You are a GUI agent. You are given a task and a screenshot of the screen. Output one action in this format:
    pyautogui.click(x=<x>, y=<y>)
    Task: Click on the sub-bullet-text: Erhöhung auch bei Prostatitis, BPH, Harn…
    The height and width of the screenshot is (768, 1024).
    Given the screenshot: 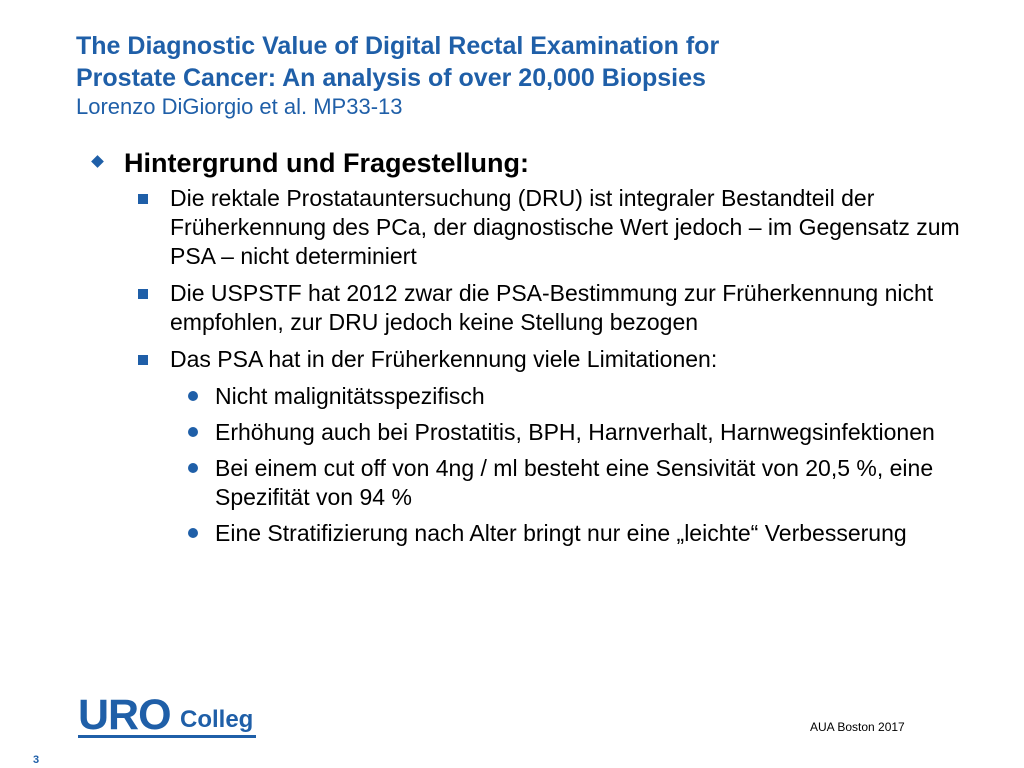 What is the action you would take?
    pyautogui.click(x=575, y=432)
    